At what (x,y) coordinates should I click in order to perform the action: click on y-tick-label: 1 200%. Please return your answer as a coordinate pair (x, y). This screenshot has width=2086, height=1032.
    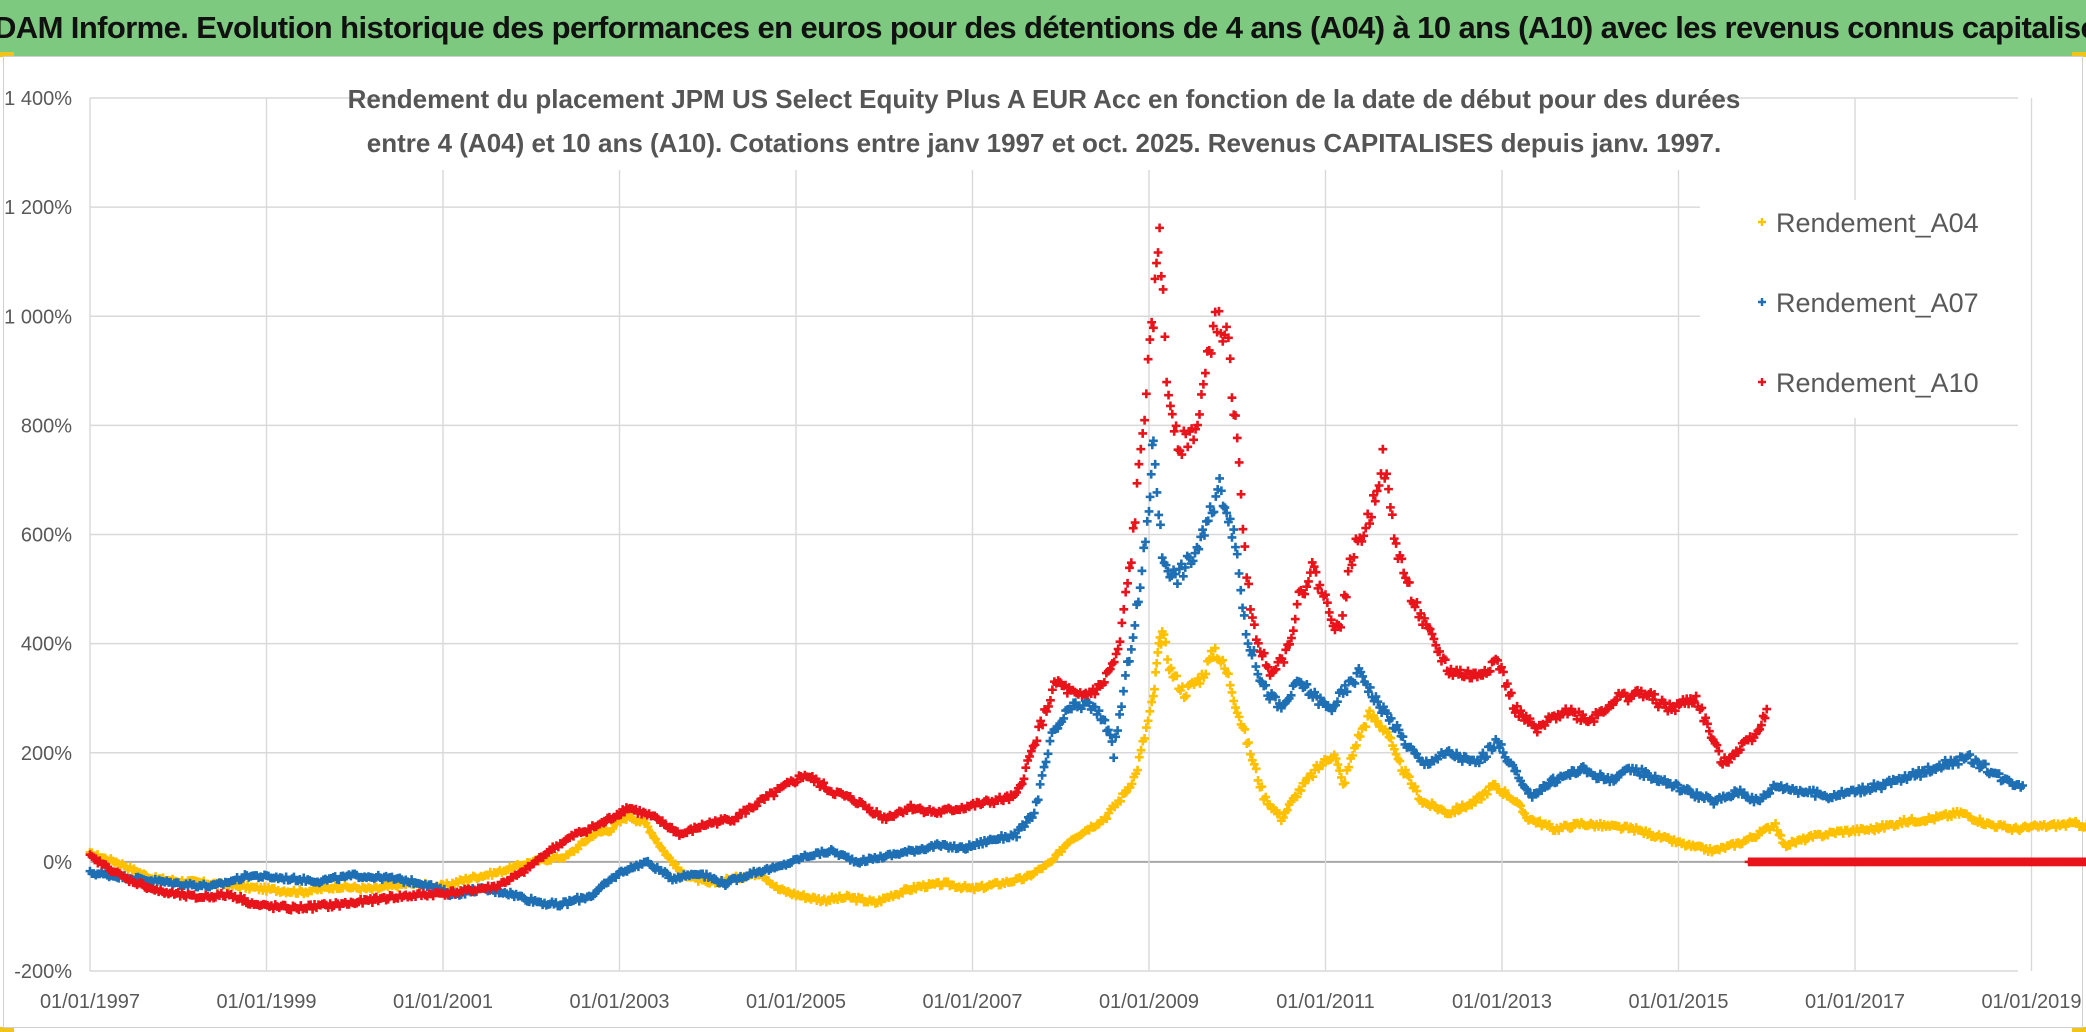
    Looking at the image, I should click on (38, 208).